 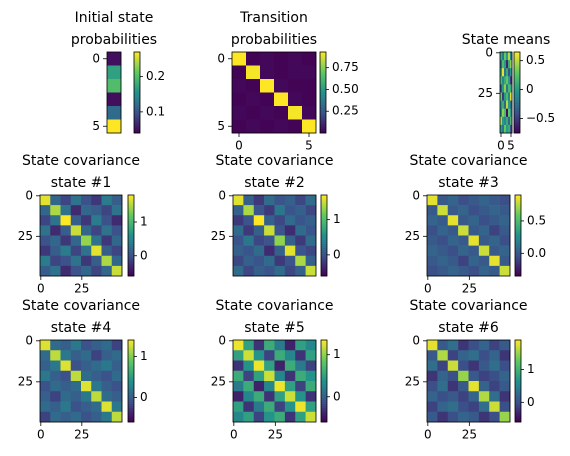 I want to click on chart-title: State means, so click(x=506, y=40).